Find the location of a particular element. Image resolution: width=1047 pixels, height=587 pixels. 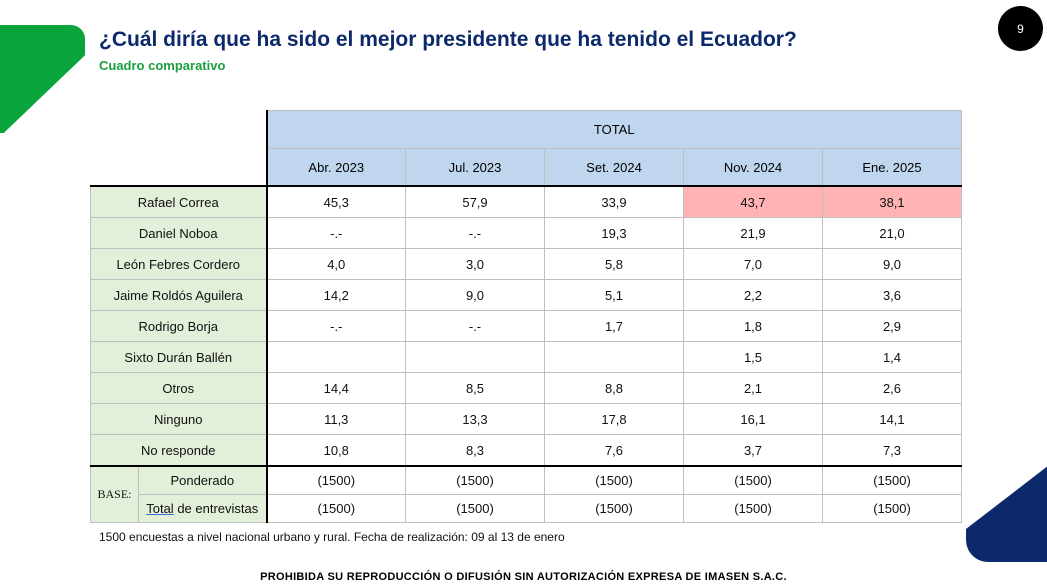

row-label: Daniel Noboa is located at coordinates (179, 233).